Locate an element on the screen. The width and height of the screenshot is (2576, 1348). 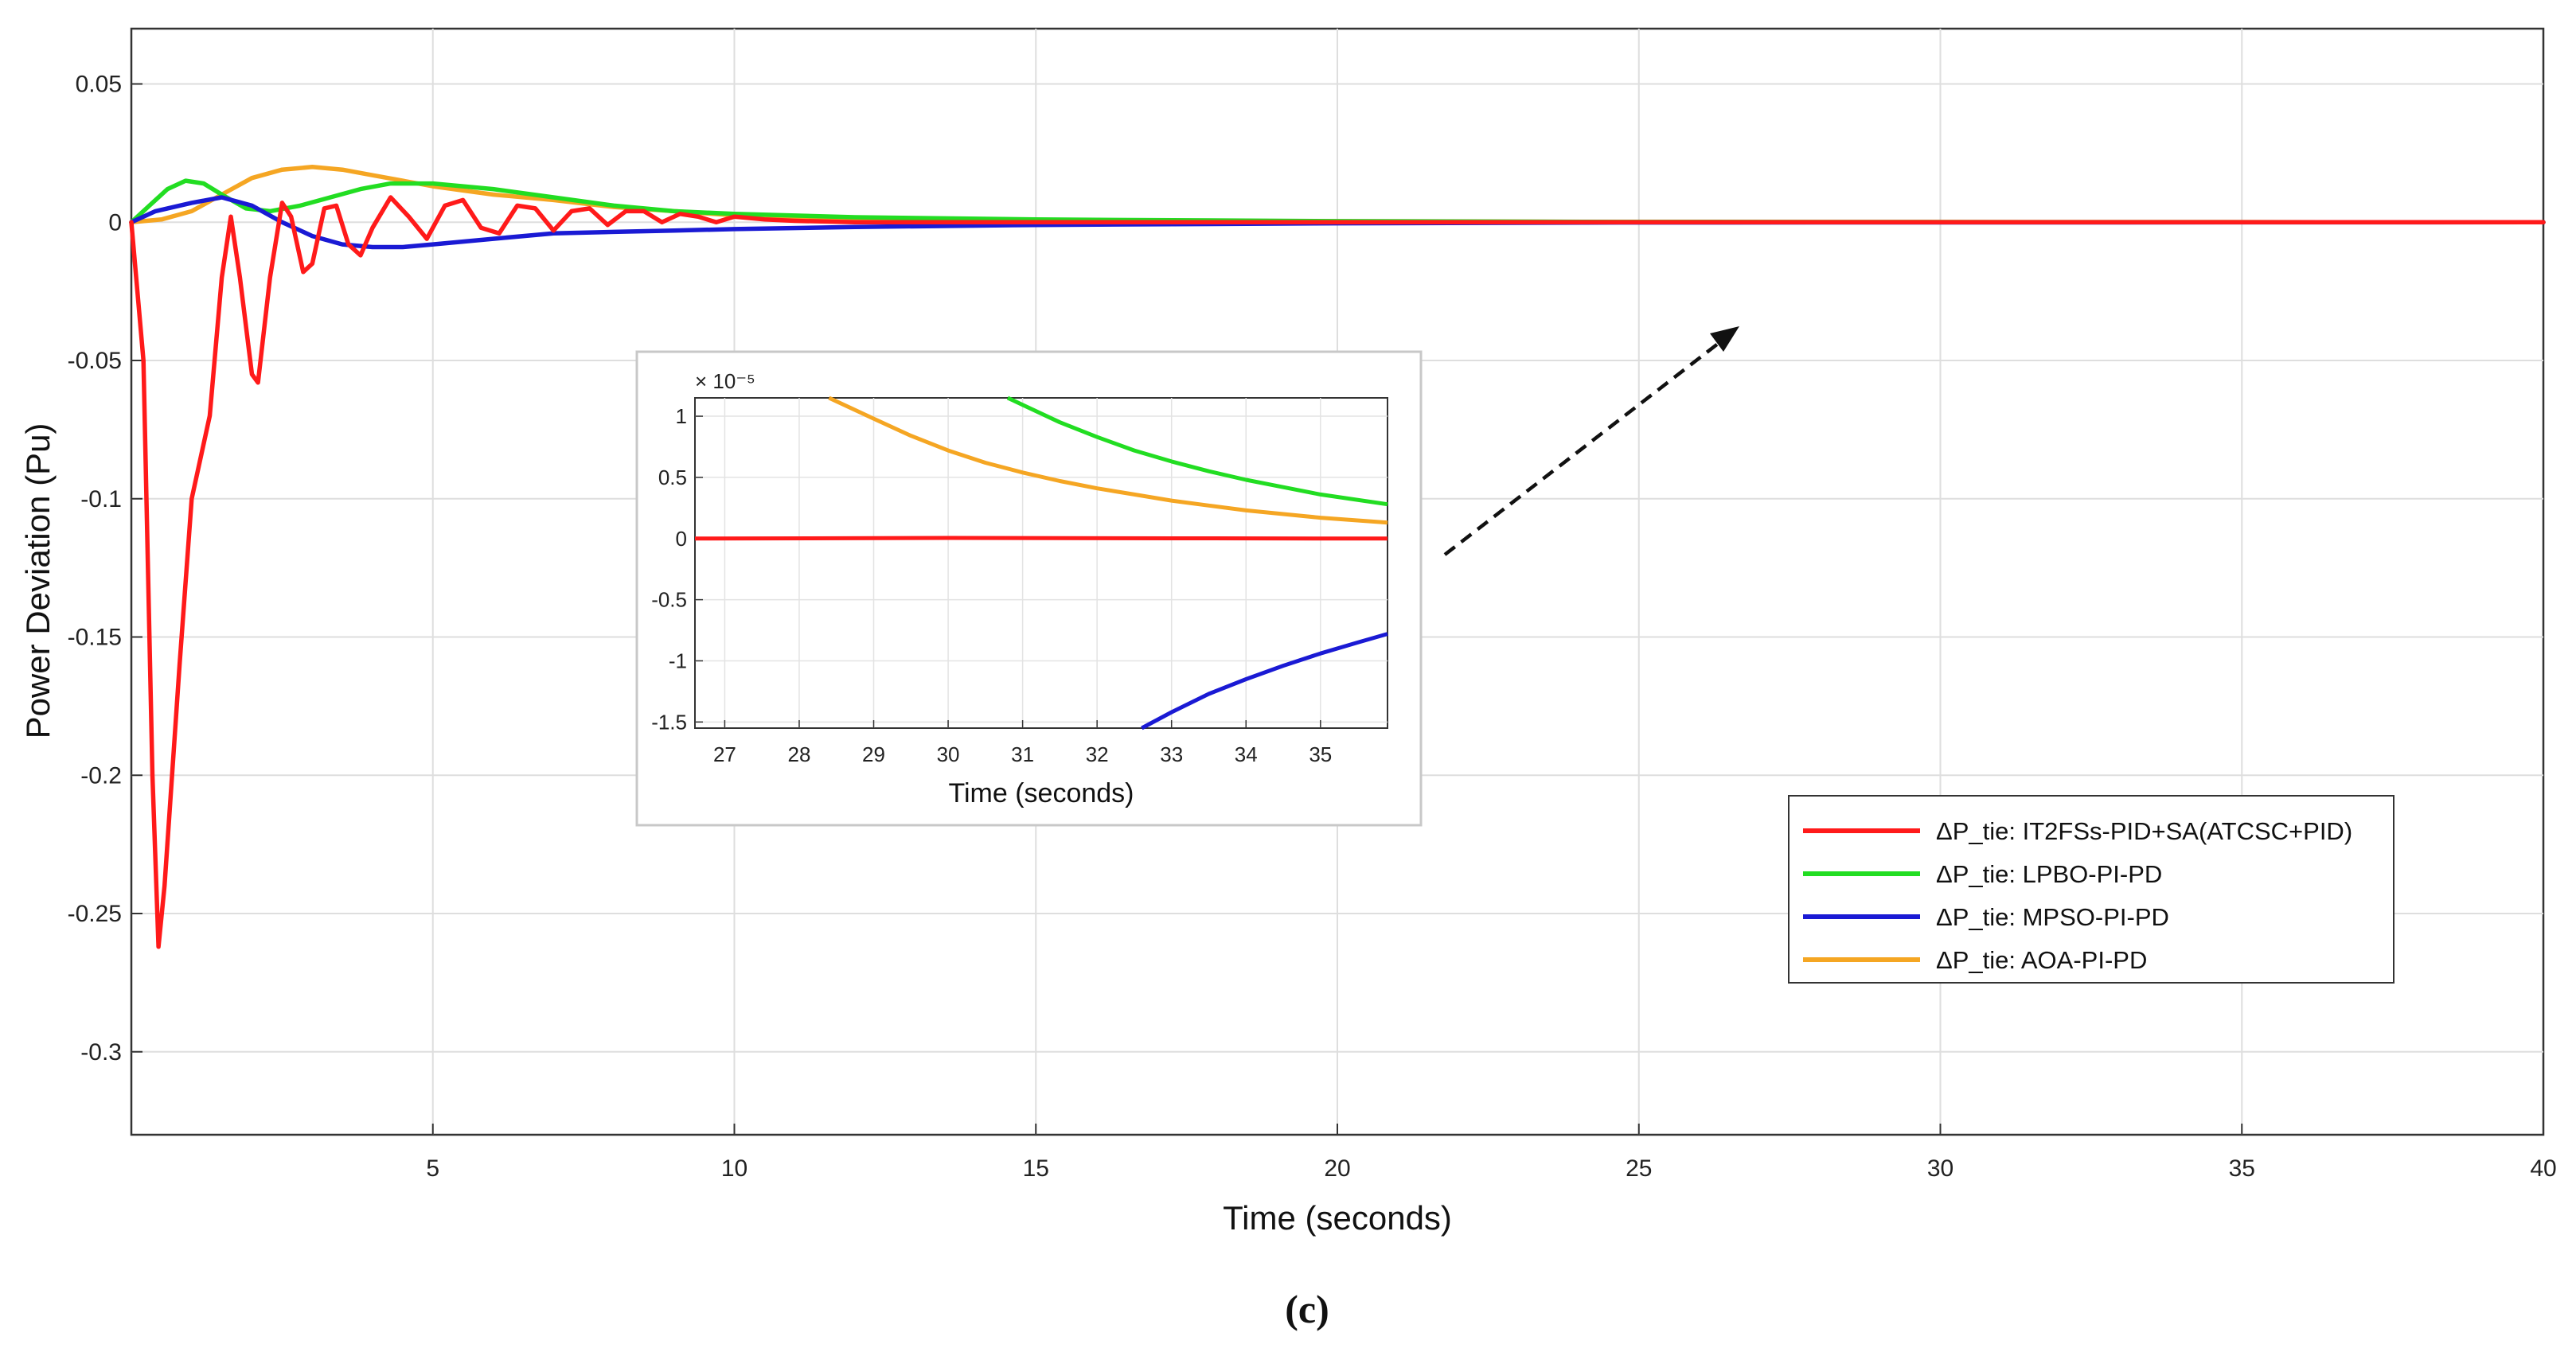
inset-ticks: 27 28 29 30 31 32 33 34 35 1 0.5 0 -0.5 -1 -1.5 is located at coordinates (991, 585).